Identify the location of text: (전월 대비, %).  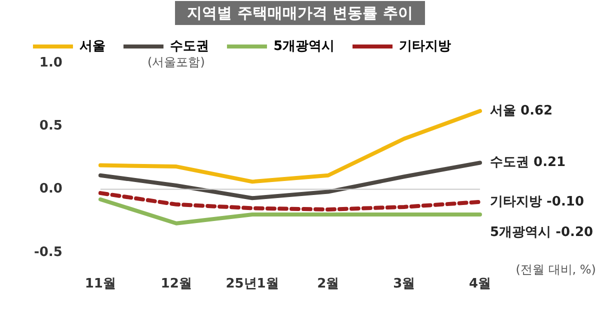
(556, 269).